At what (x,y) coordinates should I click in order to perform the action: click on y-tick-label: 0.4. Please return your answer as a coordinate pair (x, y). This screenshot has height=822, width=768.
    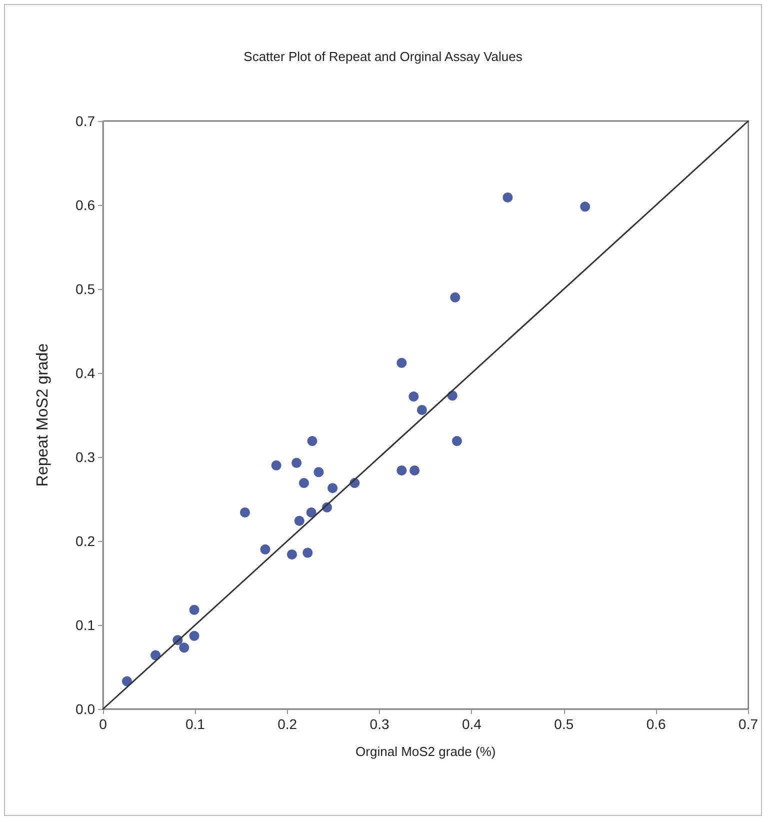
    Looking at the image, I should click on (86, 373).